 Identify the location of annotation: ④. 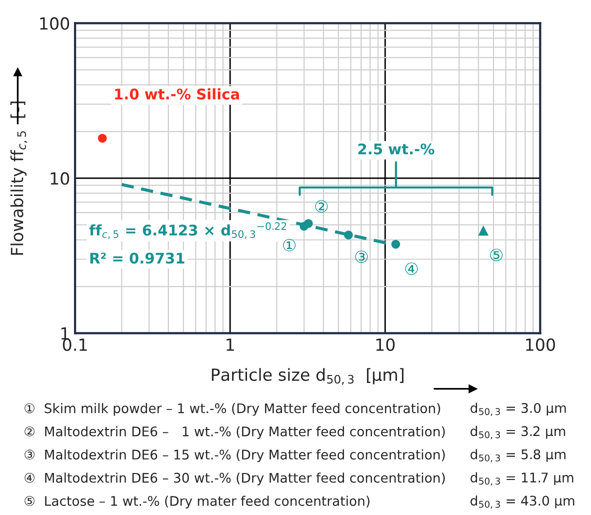
(411, 268).